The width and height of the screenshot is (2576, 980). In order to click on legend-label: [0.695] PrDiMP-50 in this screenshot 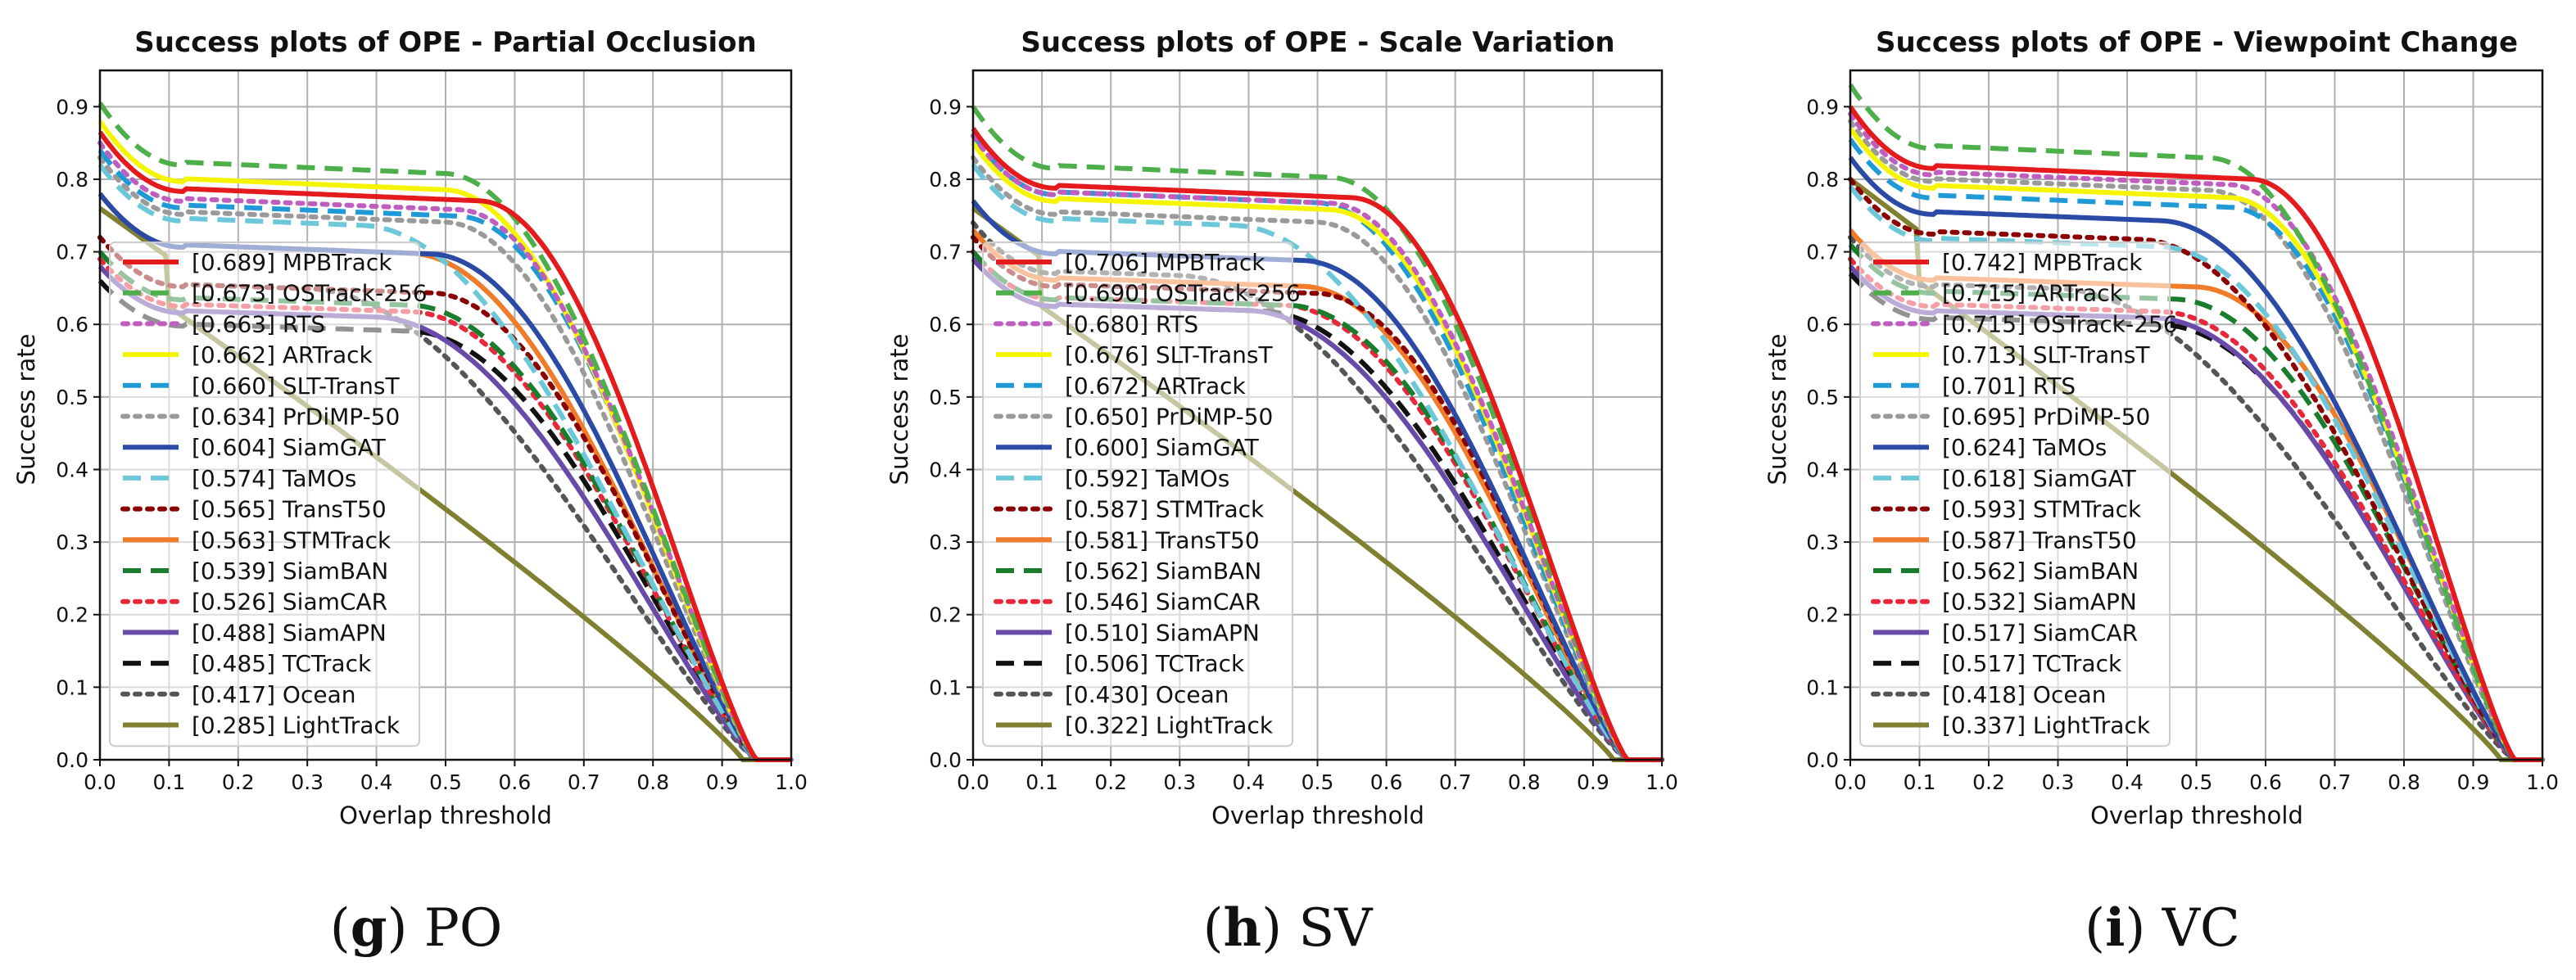, I will do `click(2046, 417)`.